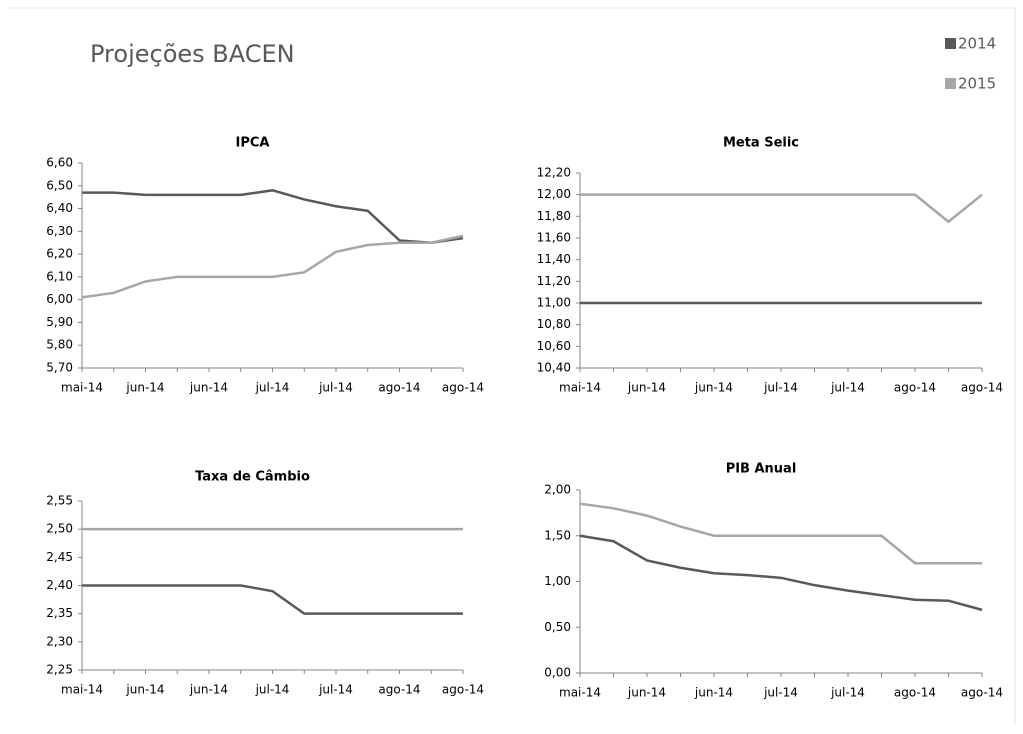 Image resolution: width=1023 pixels, height=734 pixels. What do you see at coordinates (253, 143) in the screenshot?
I see `chart-title: IPCA` at bounding box center [253, 143].